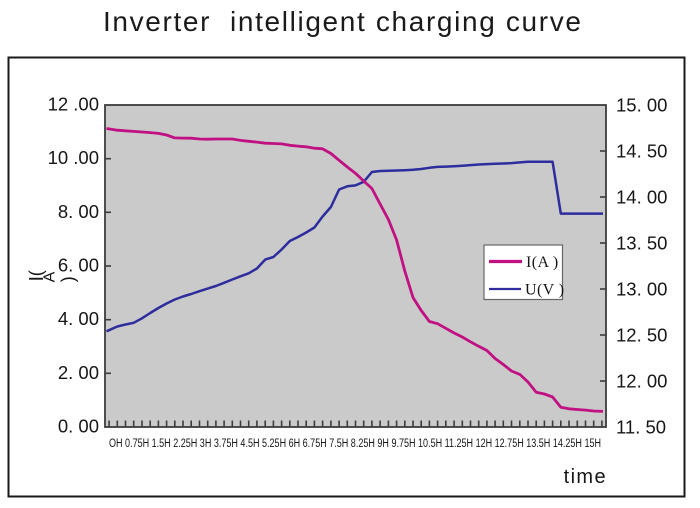  I want to click on svg-text: time, so click(585, 477).